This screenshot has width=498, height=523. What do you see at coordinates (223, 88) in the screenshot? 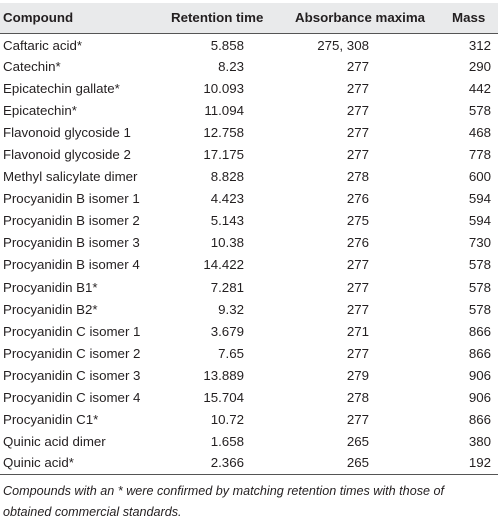
I see `retention-time-cell: 10.093` at bounding box center [223, 88].